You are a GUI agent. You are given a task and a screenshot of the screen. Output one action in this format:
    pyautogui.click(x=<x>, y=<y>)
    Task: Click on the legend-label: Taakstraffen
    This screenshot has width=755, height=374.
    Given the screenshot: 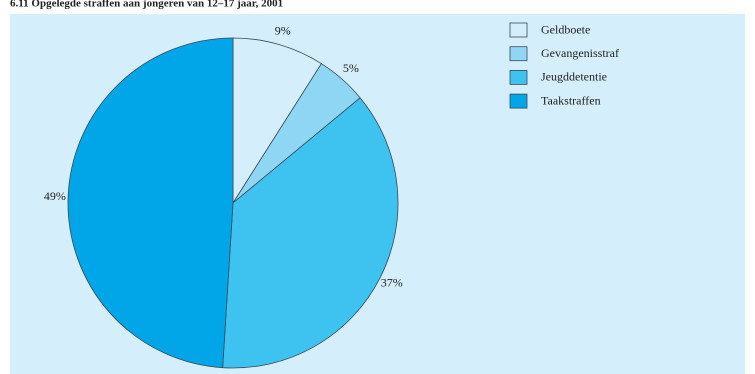 What is the action you would take?
    pyautogui.click(x=571, y=100)
    